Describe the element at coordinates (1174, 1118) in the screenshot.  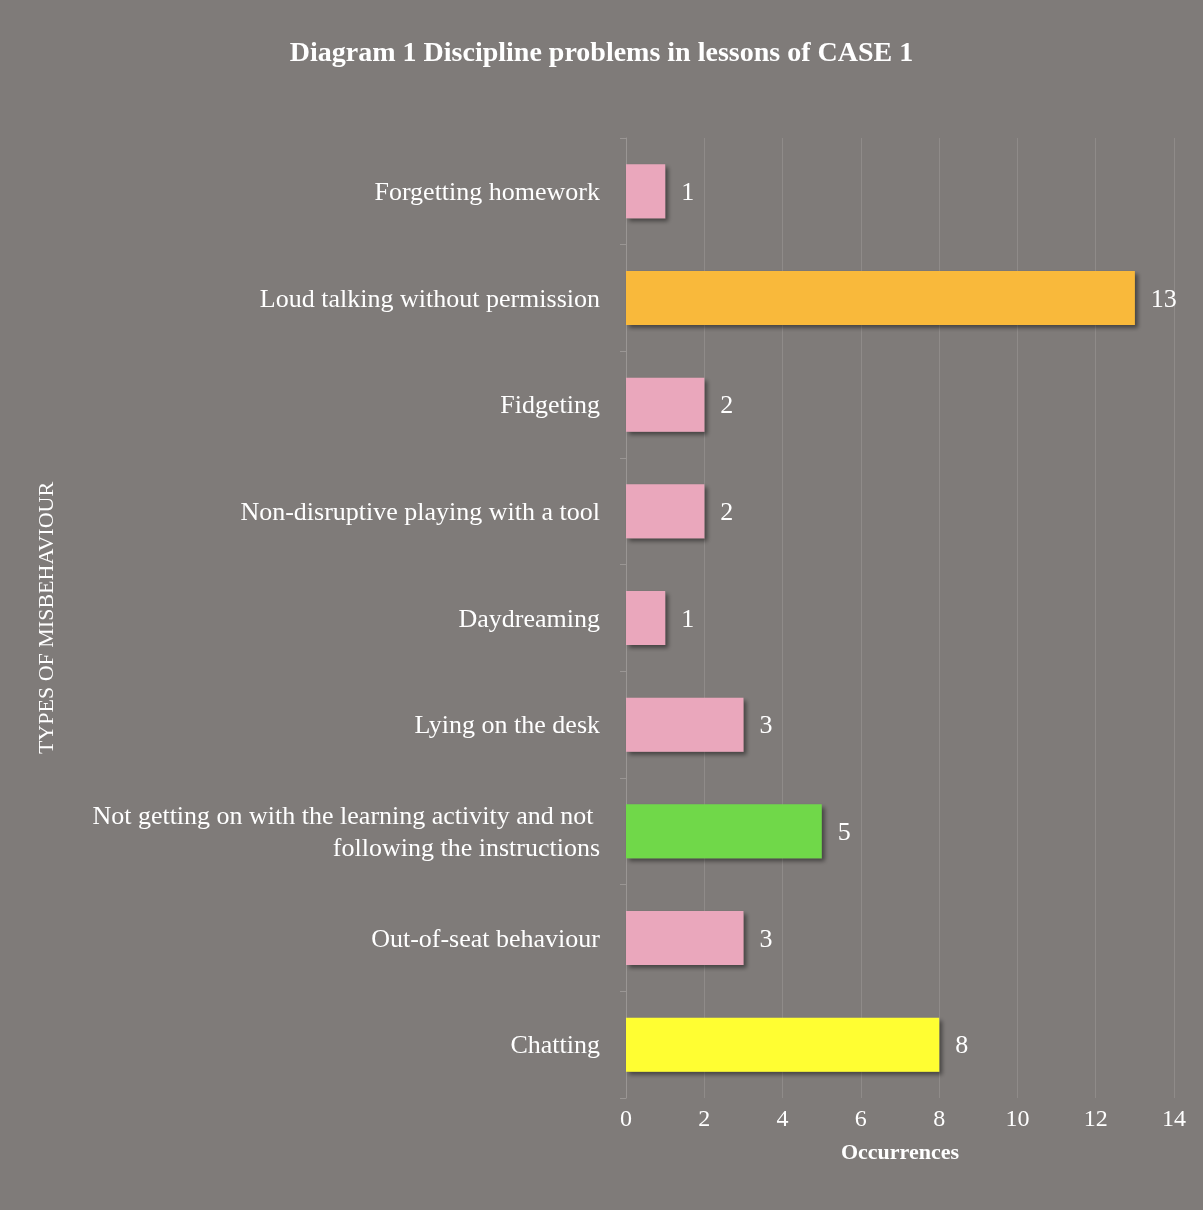
I see `x-tick-label: 14` at that location.